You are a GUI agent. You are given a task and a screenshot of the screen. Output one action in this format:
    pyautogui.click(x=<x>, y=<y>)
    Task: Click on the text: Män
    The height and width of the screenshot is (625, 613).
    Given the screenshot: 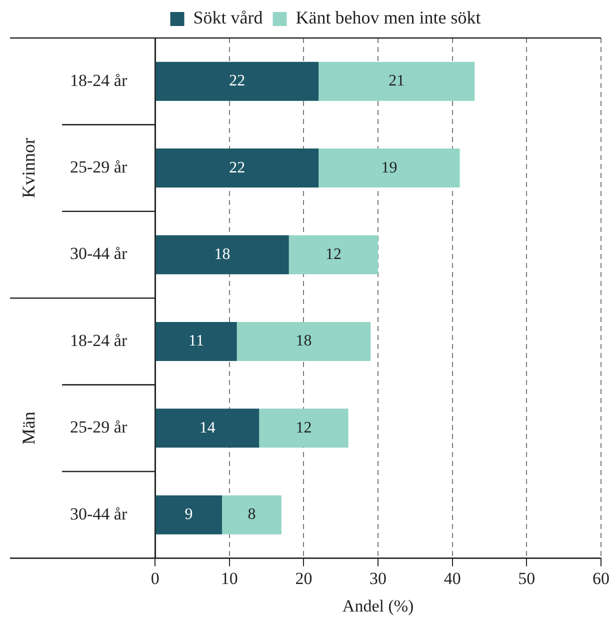 What is the action you would take?
    pyautogui.click(x=28, y=428)
    